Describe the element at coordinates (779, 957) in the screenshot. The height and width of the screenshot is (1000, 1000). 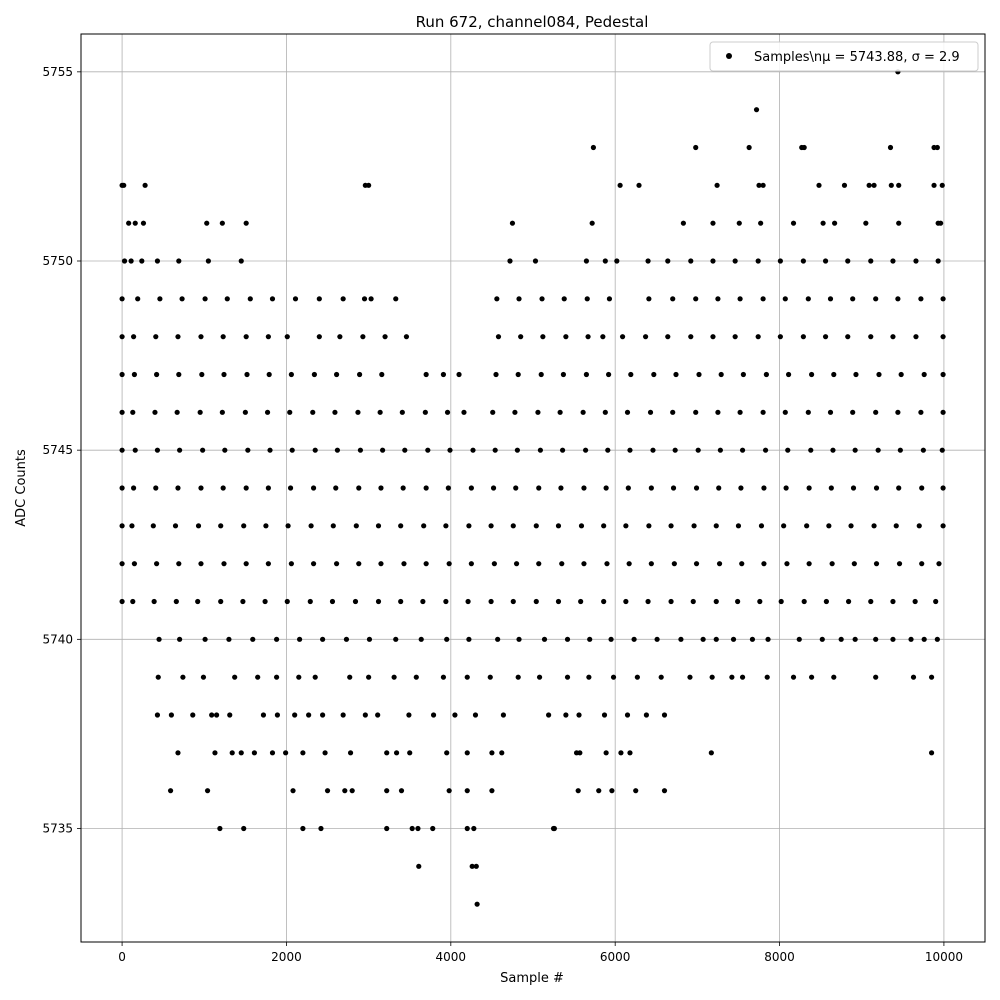
I see `x-tick-label: 8000` at that location.